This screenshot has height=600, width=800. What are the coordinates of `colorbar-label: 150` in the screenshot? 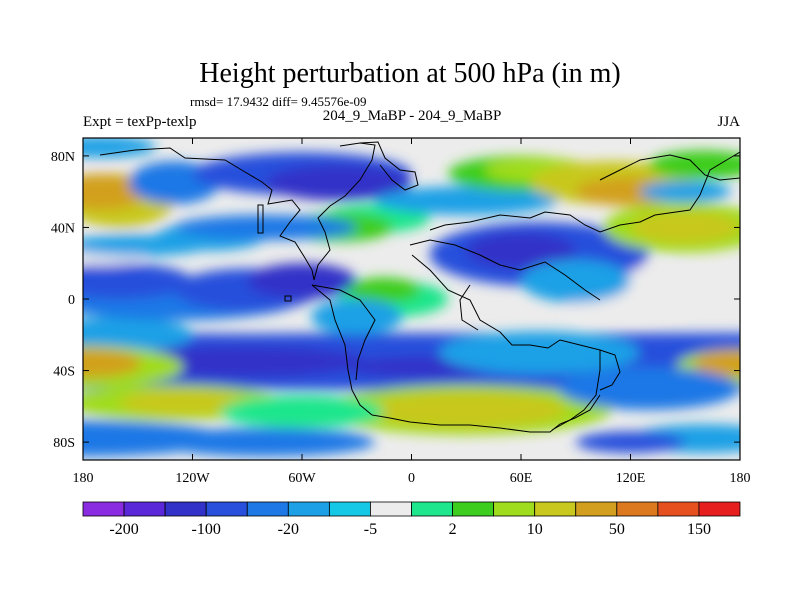 It's located at (699, 529).